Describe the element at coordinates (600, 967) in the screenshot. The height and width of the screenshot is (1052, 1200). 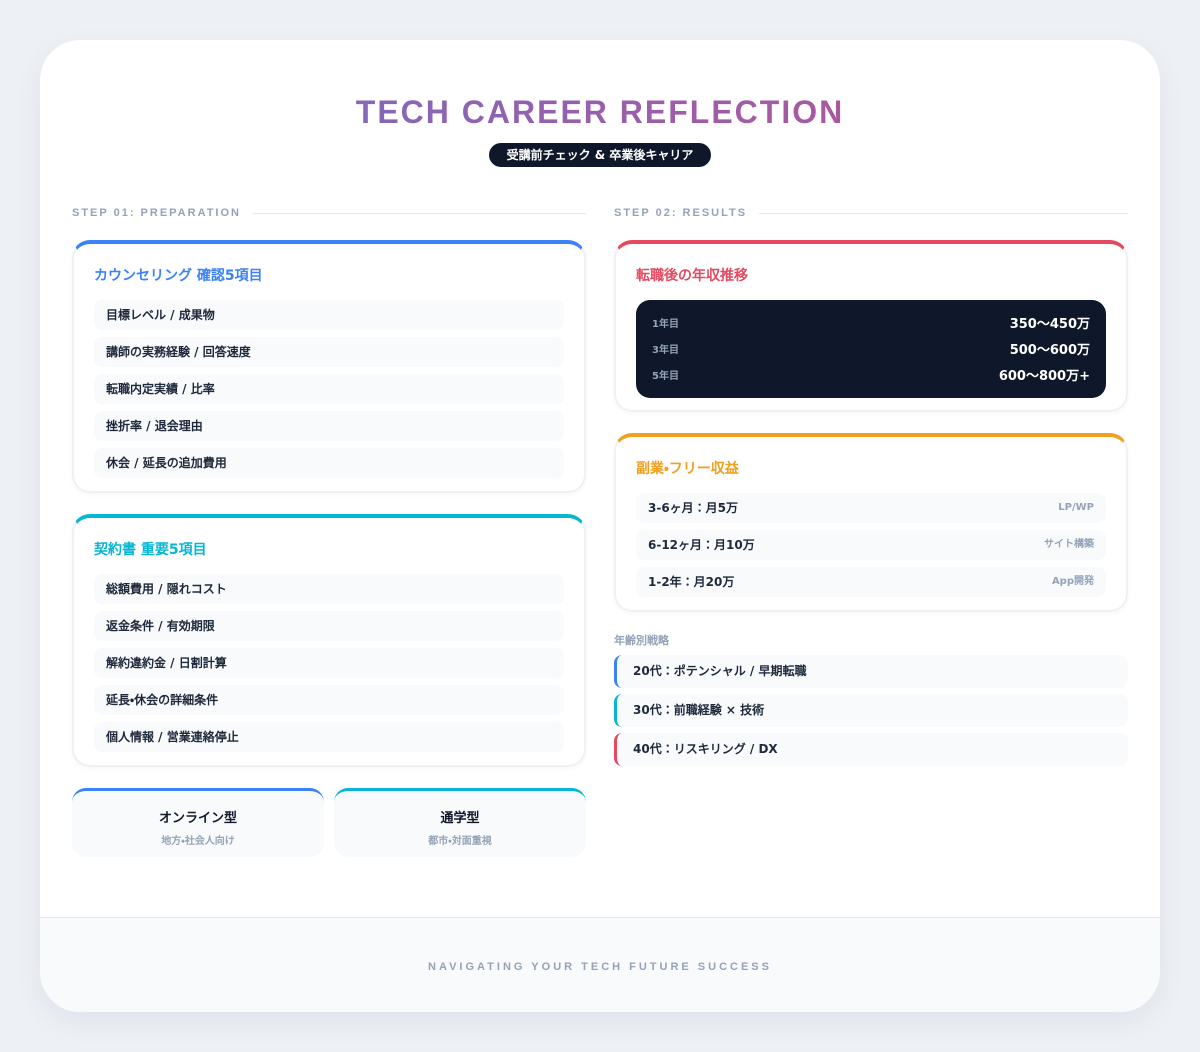
I see `footer-text: NAVIGATING YOUR TECH FUTURE SUCCESS` at that location.